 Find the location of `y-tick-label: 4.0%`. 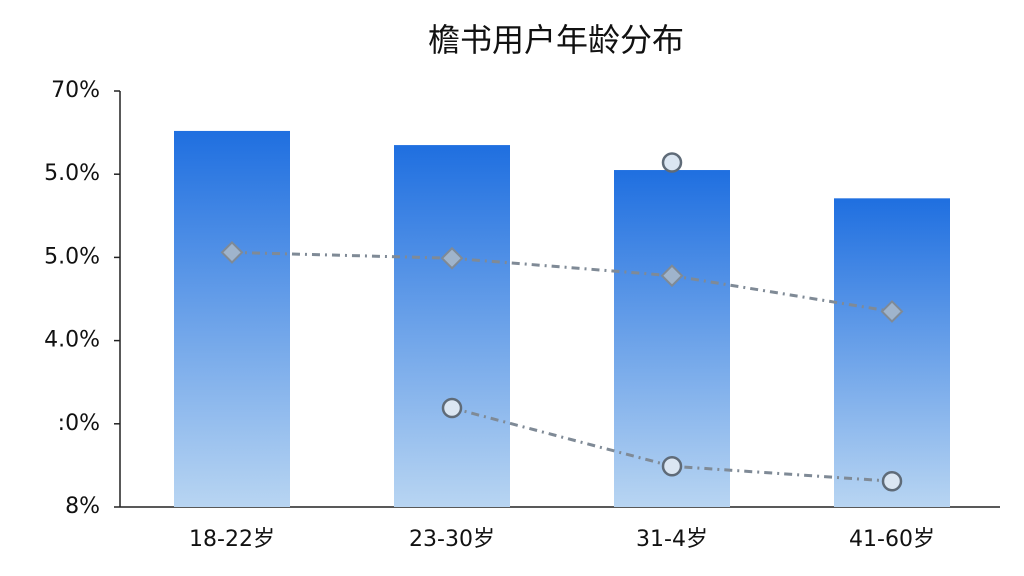

y-tick-label: 4.0% is located at coordinates (72, 340).